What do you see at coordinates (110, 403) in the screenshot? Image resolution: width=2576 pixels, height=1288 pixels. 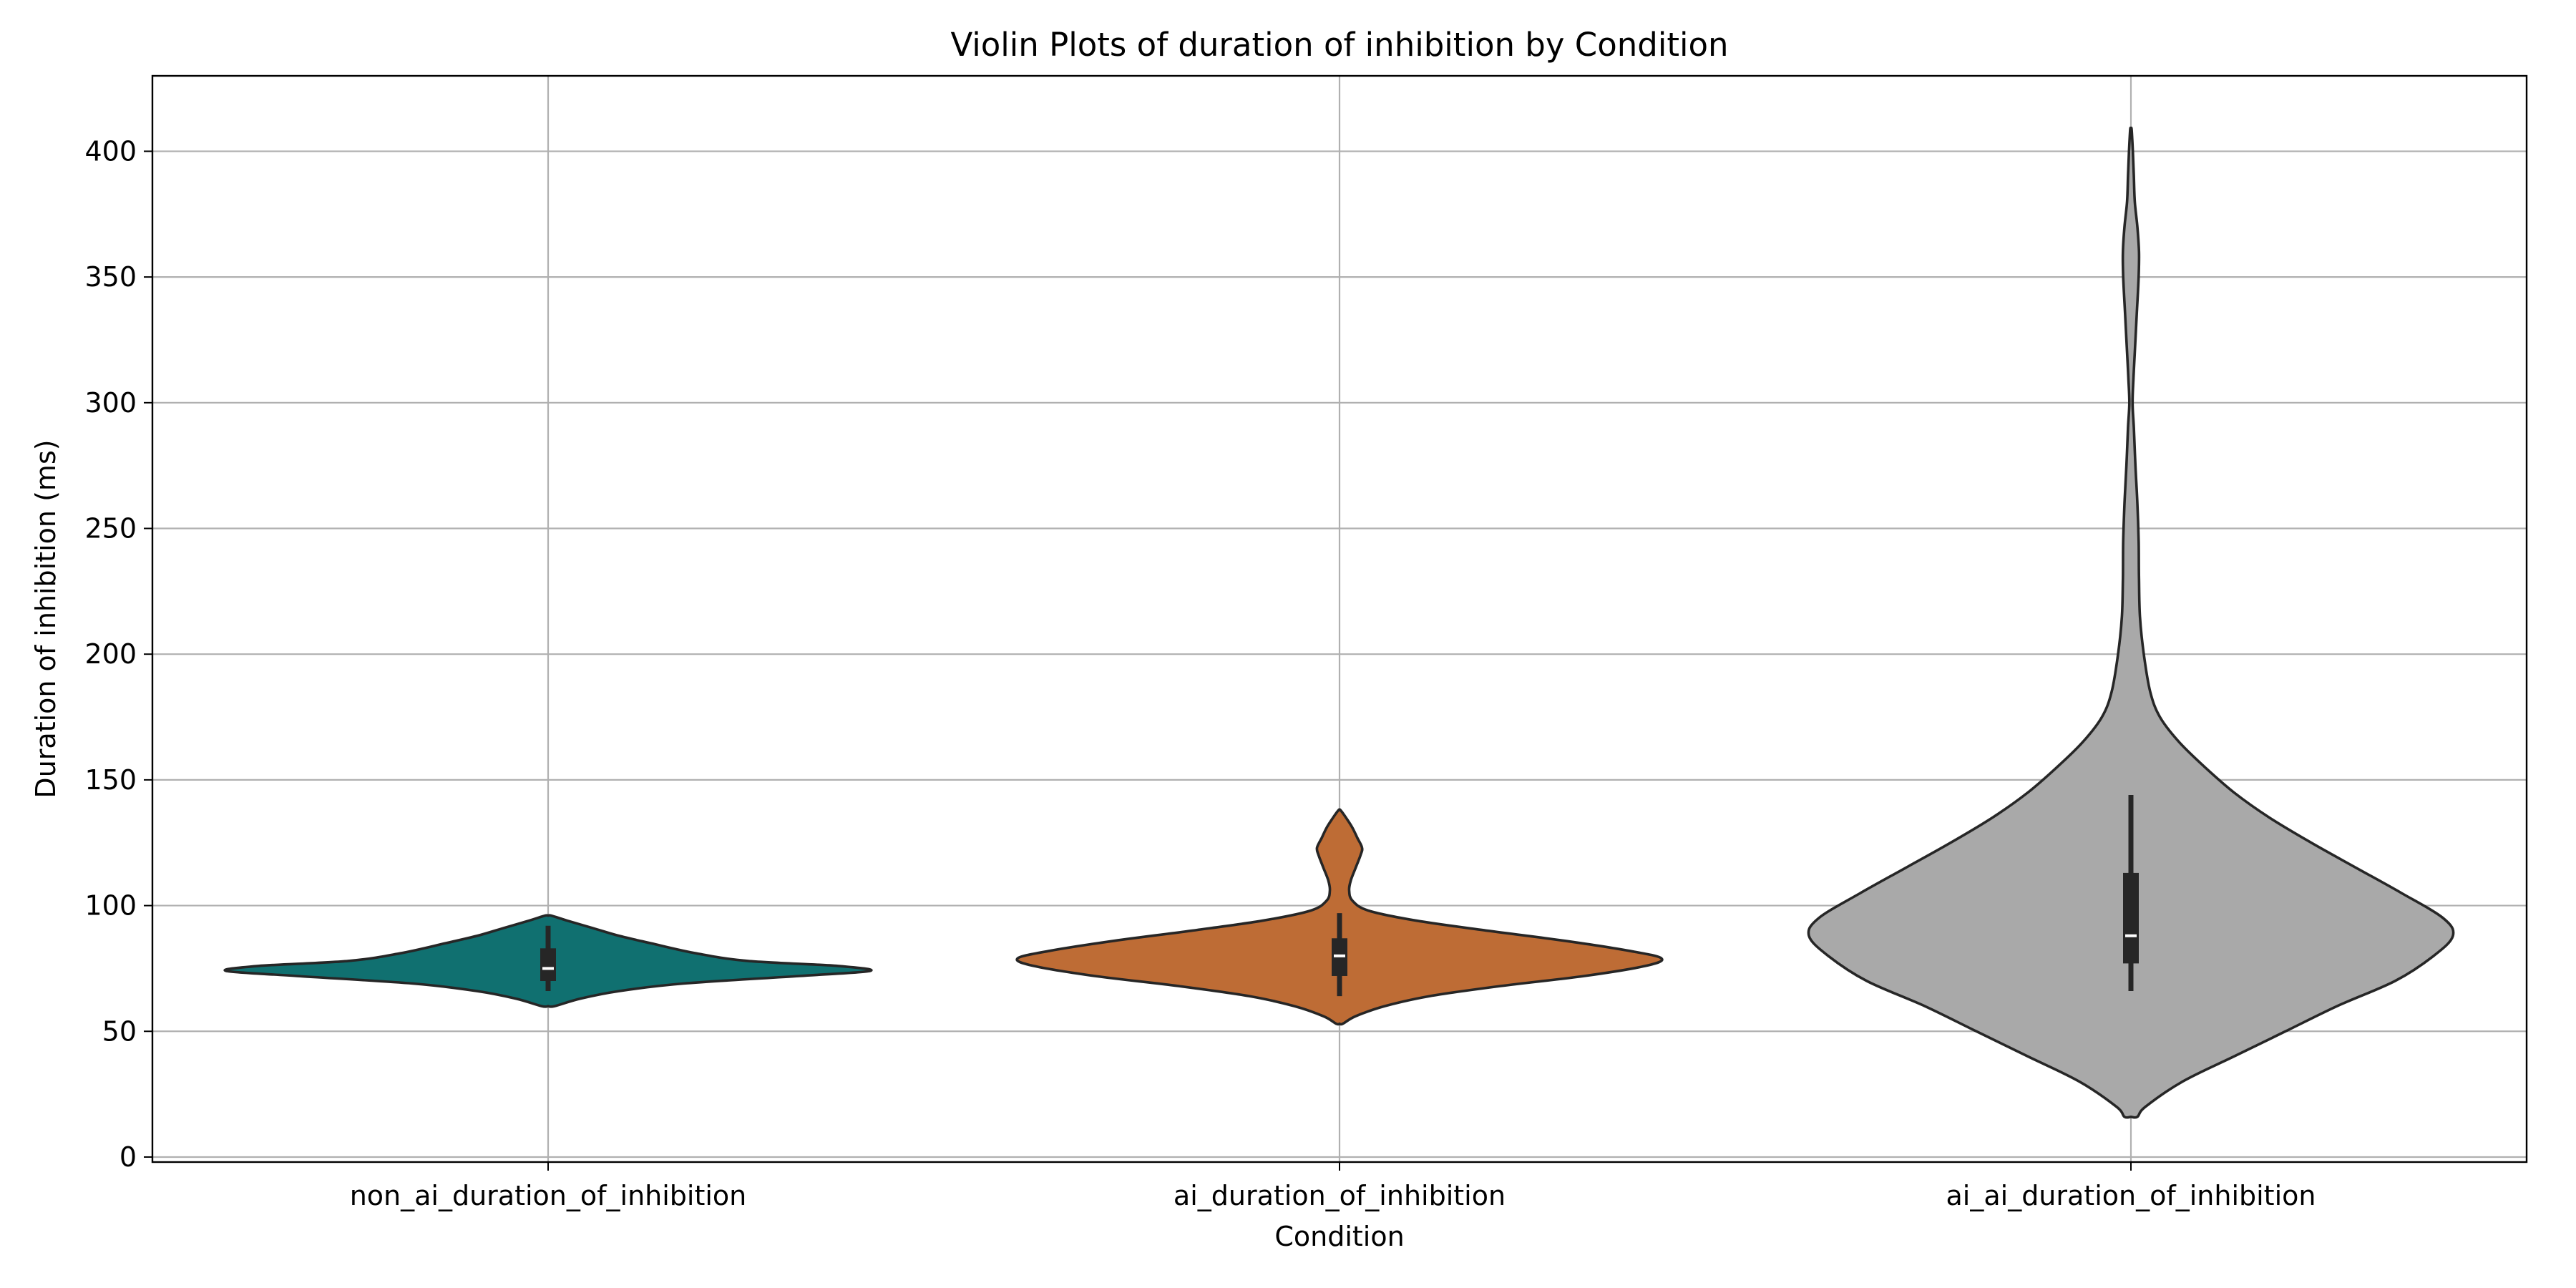 I see `y-tick-label: 300` at bounding box center [110, 403].